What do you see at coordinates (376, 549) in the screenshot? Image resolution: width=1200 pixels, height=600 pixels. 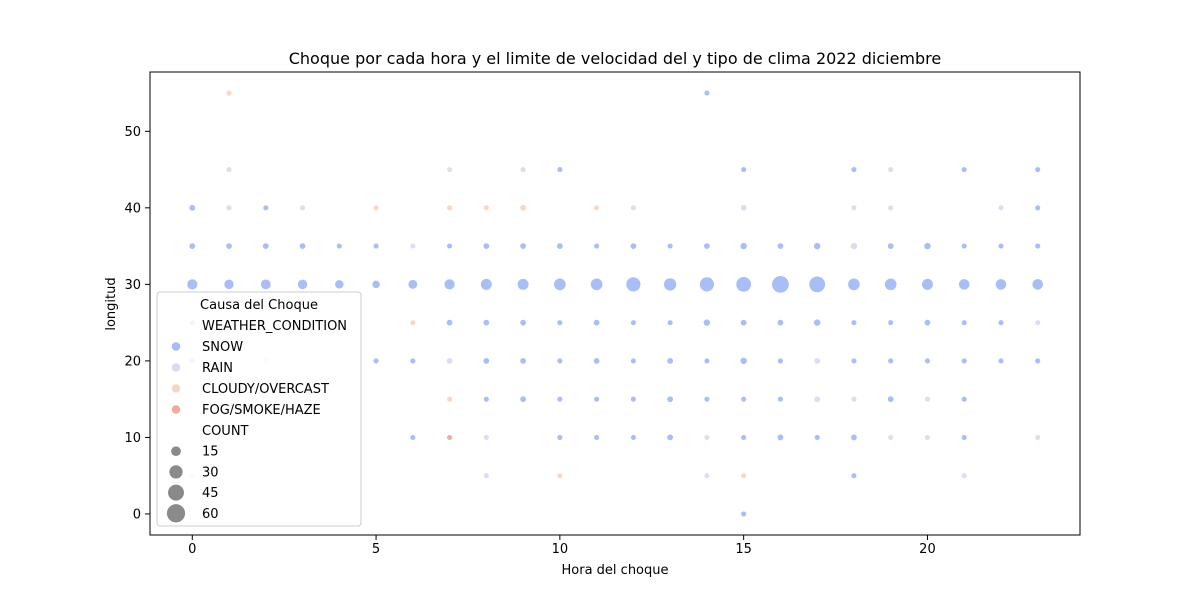 I see `x-tick-label-5: 5` at bounding box center [376, 549].